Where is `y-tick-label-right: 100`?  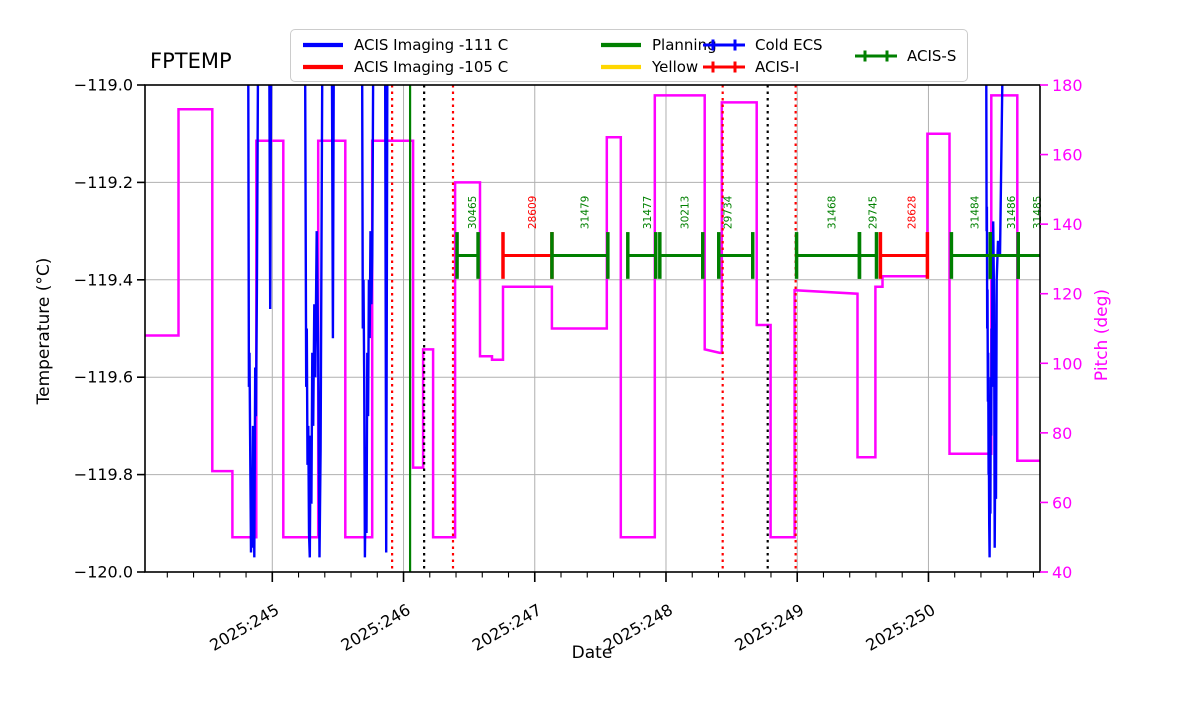
y-tick-label-right: 100 is located at coordinates (1067, 363).